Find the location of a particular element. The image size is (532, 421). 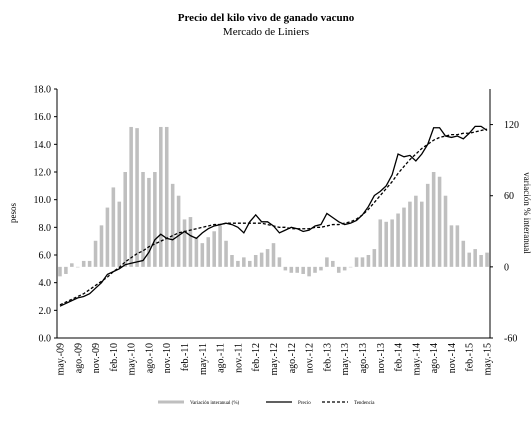

x-tick-label: nov.-11 is located at coordinates (238, 358).